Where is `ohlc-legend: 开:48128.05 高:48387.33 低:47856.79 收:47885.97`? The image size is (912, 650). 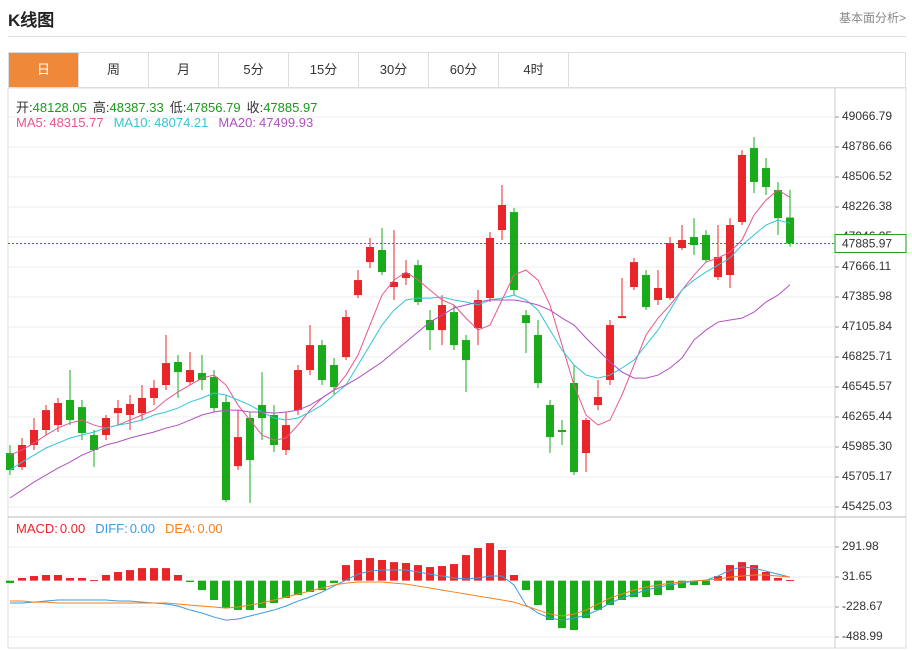 ohlc-legend: 开:48128.05 高:48387.33 低:47856.79 收:47885.97 is located at coordinates (169, 106).